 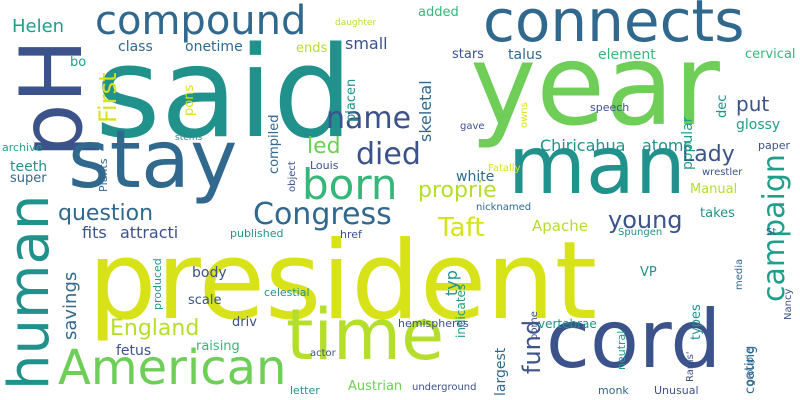 What do you see at coordinates (322, 214) in the screenshot?
I see `word-congress: Congress` at bounding box center [322, 214].